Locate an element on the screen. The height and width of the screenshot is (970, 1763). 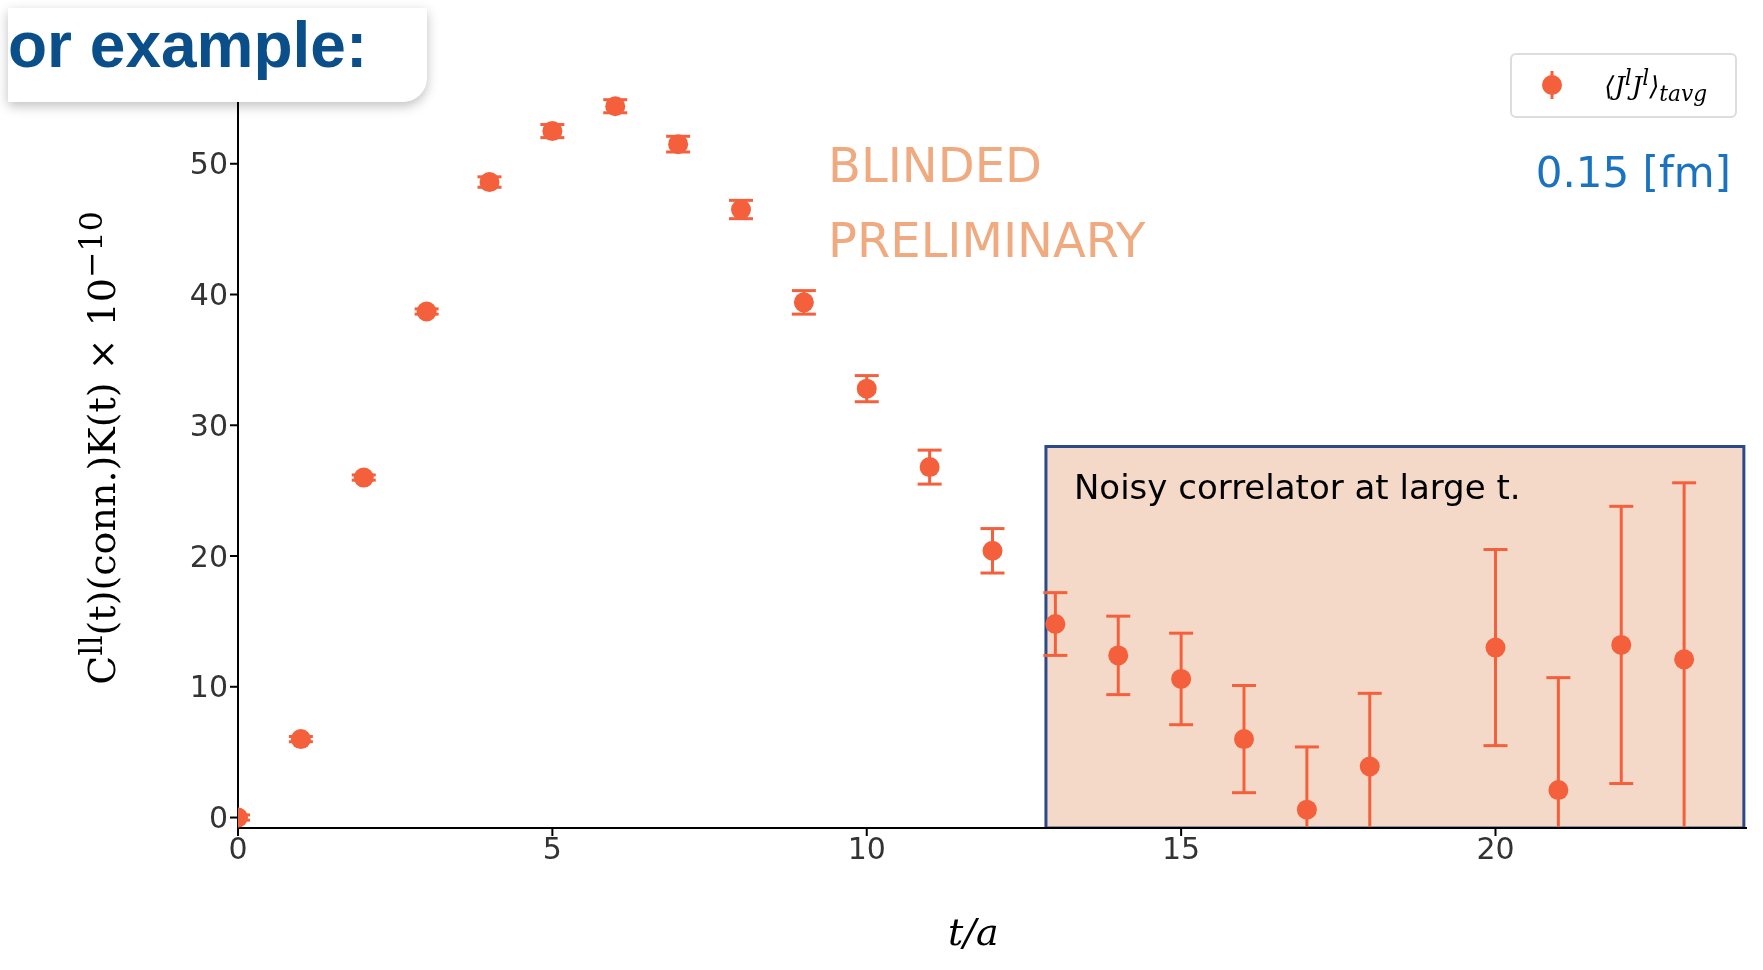
x-axis-title: t/a is located at coordinates (973, 932).